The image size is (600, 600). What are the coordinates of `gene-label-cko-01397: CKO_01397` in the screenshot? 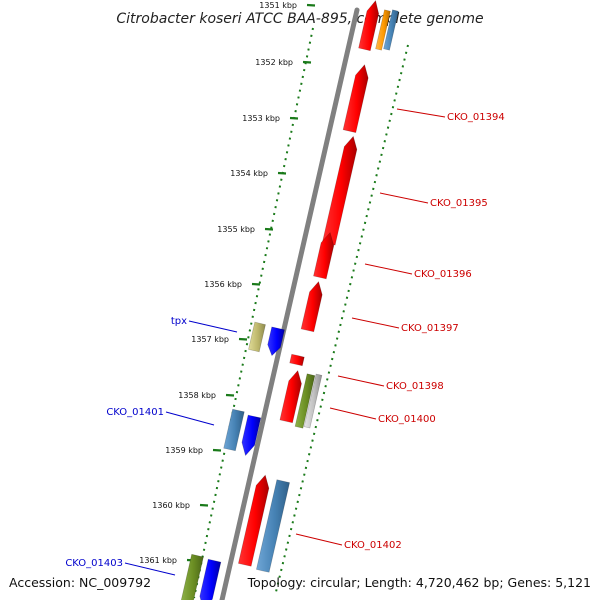 It's located at (430, 328).